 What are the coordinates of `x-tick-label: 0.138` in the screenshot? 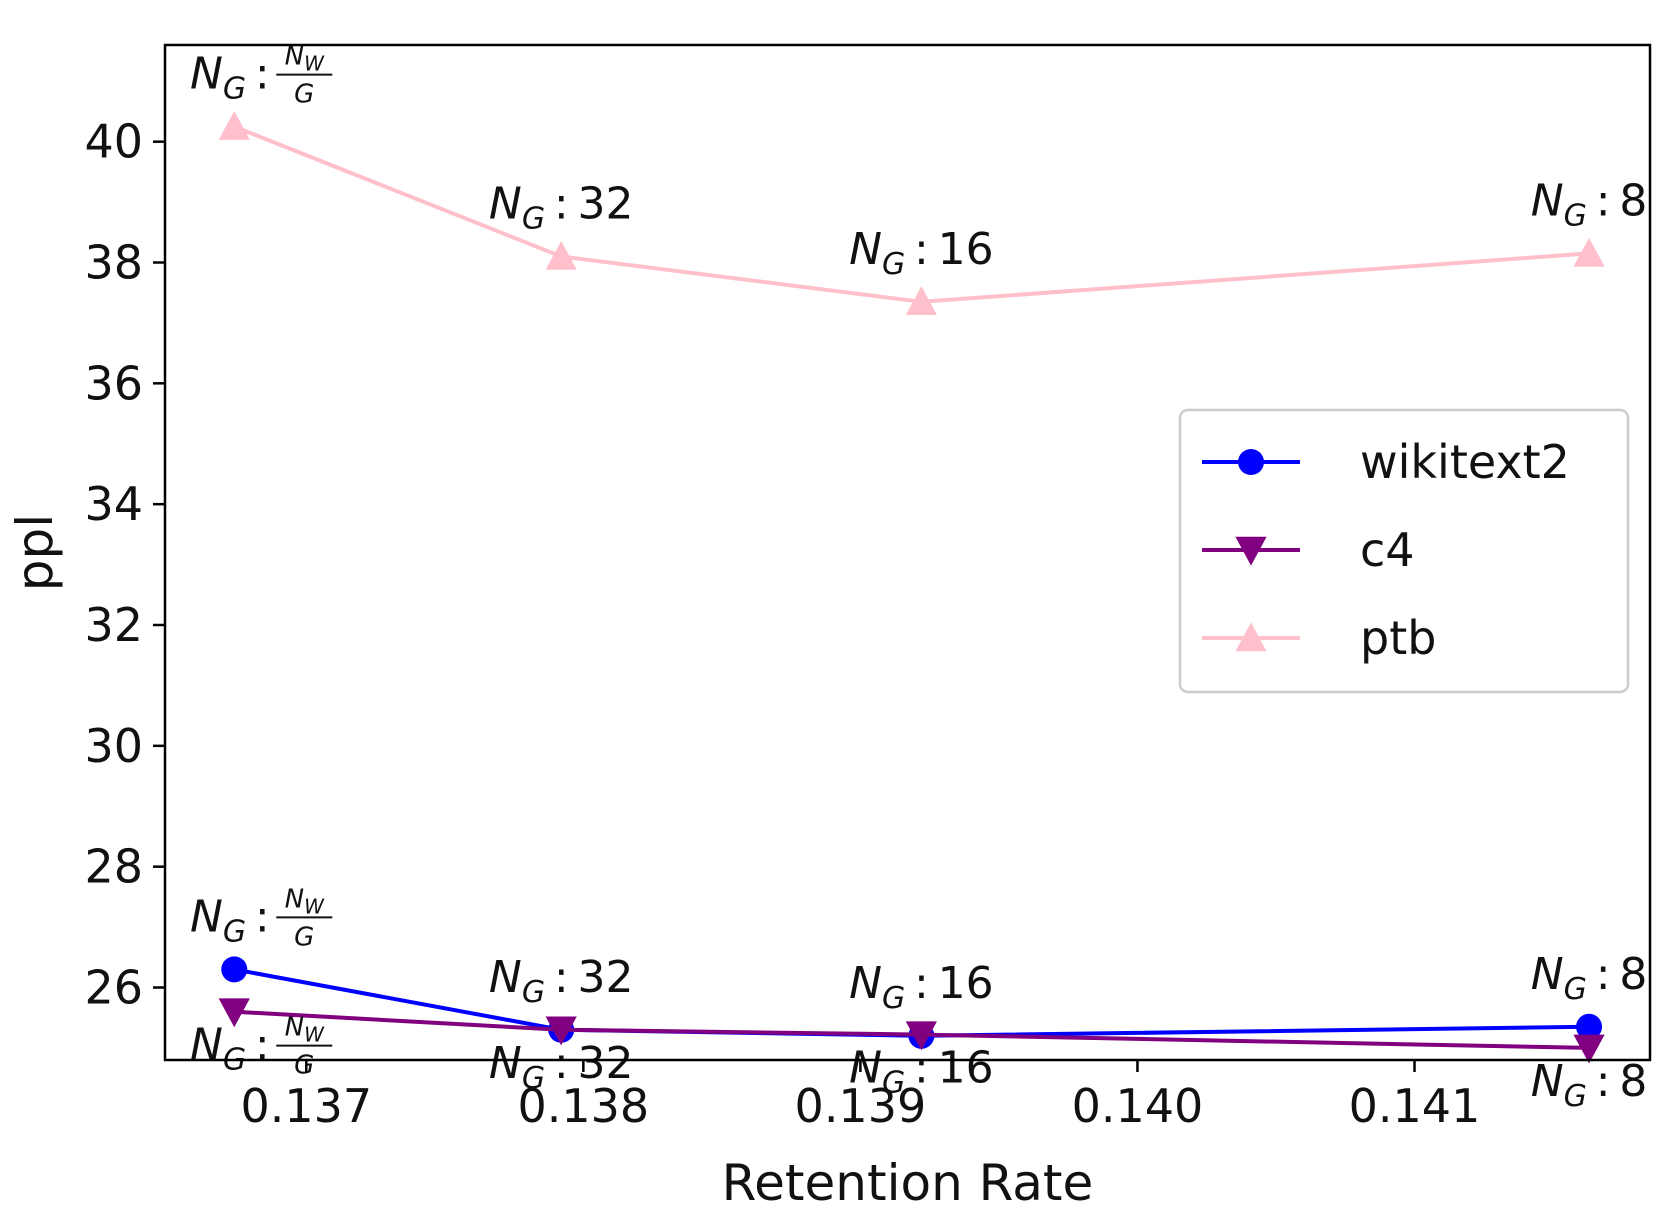 It's located at (583, 1106).